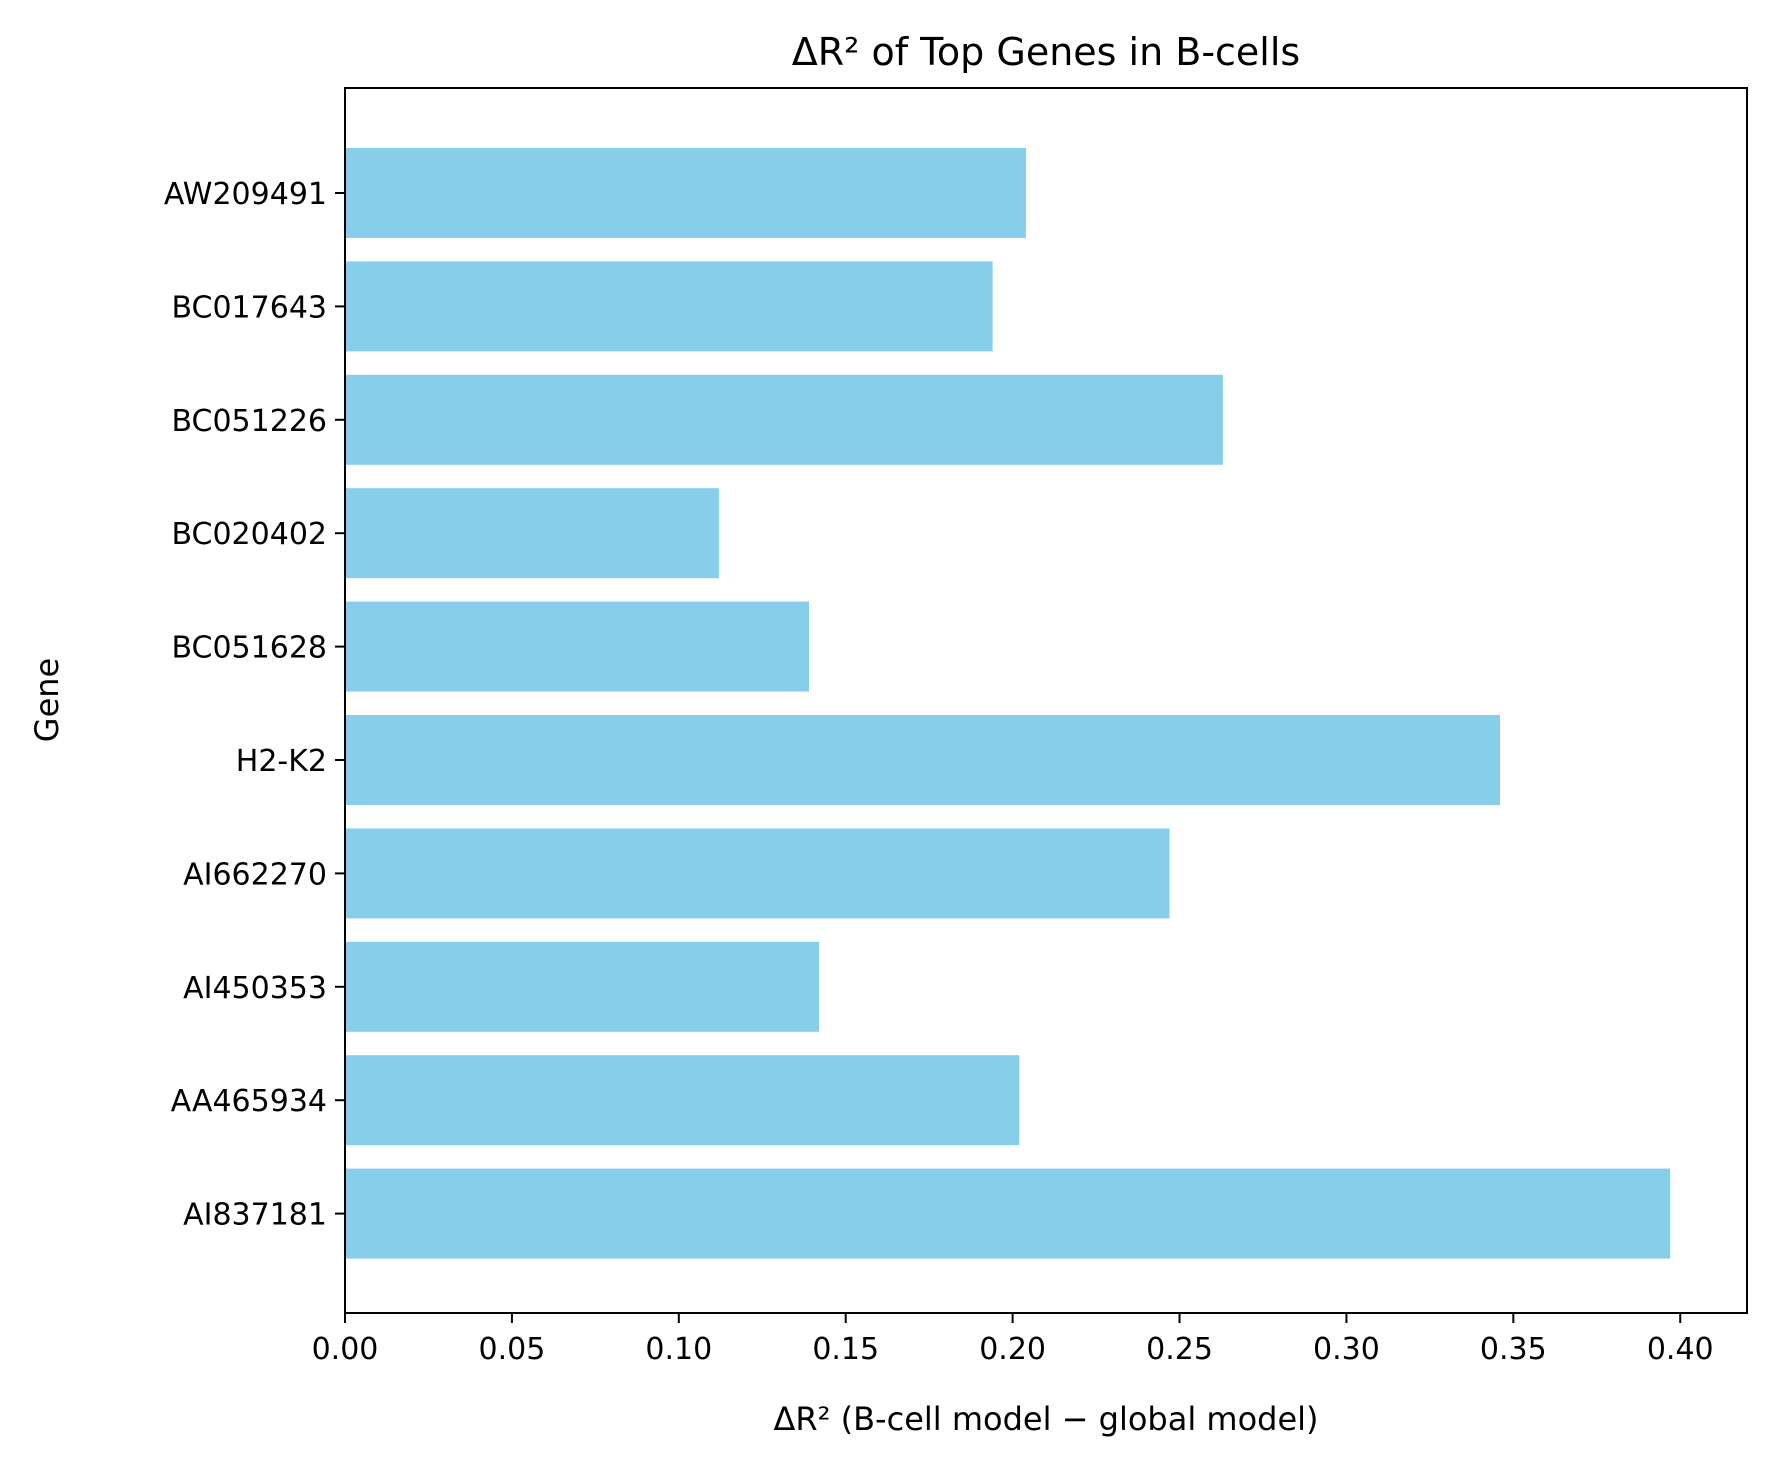 This screenshot has height=1469, width=1767. What do you see at coordinates (1008, 1213) in the screenshot?
I see `bar-ai837181` at bounding box center [1008, 1213].